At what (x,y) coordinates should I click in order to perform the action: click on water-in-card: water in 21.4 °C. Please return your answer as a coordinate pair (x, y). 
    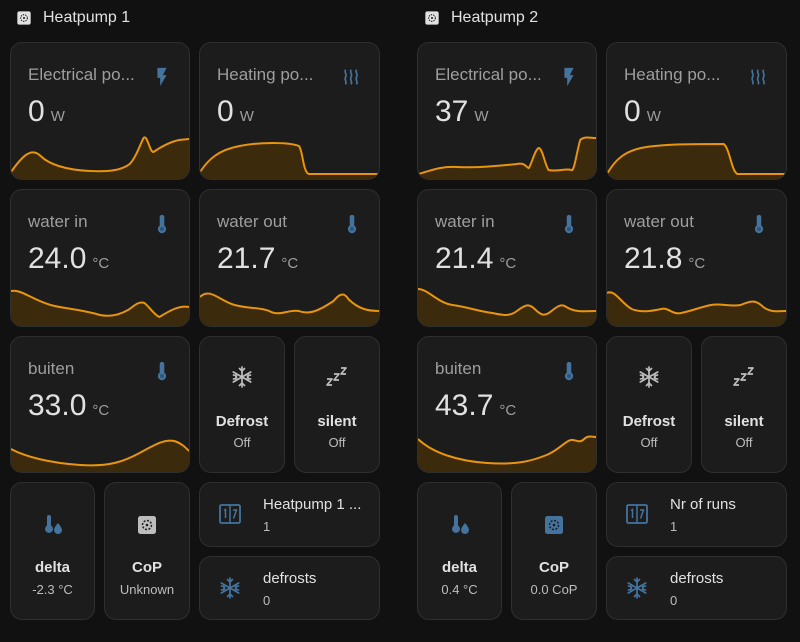
    Looking at the image, I should click on (507, 258).